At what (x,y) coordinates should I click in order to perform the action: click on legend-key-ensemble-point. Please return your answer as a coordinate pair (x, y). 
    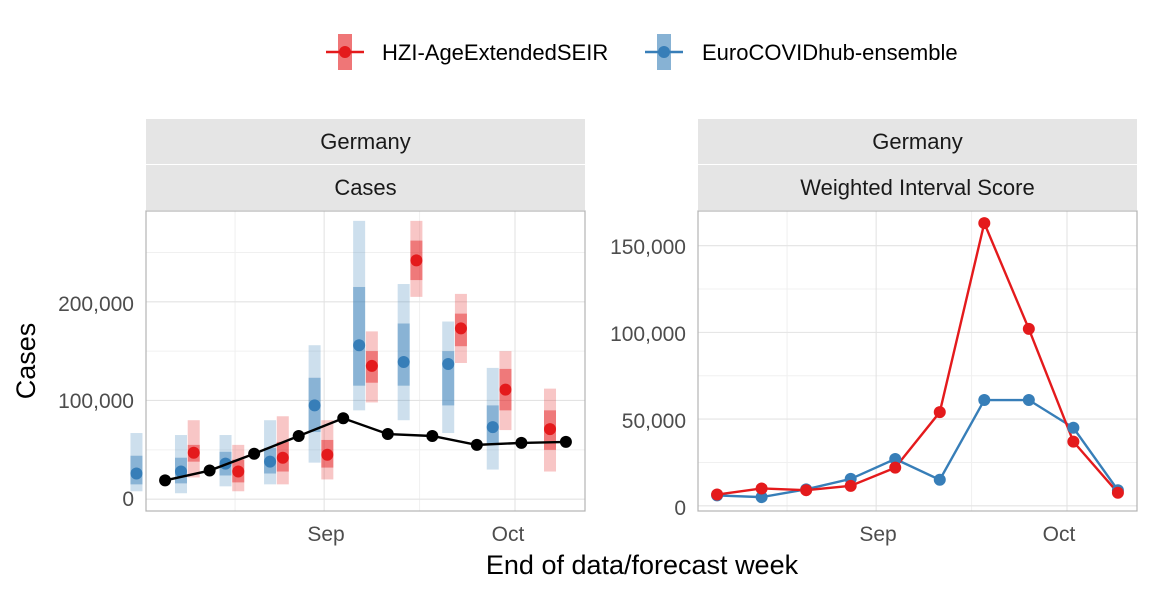
    Looking at the image, I should click on (664, 52).